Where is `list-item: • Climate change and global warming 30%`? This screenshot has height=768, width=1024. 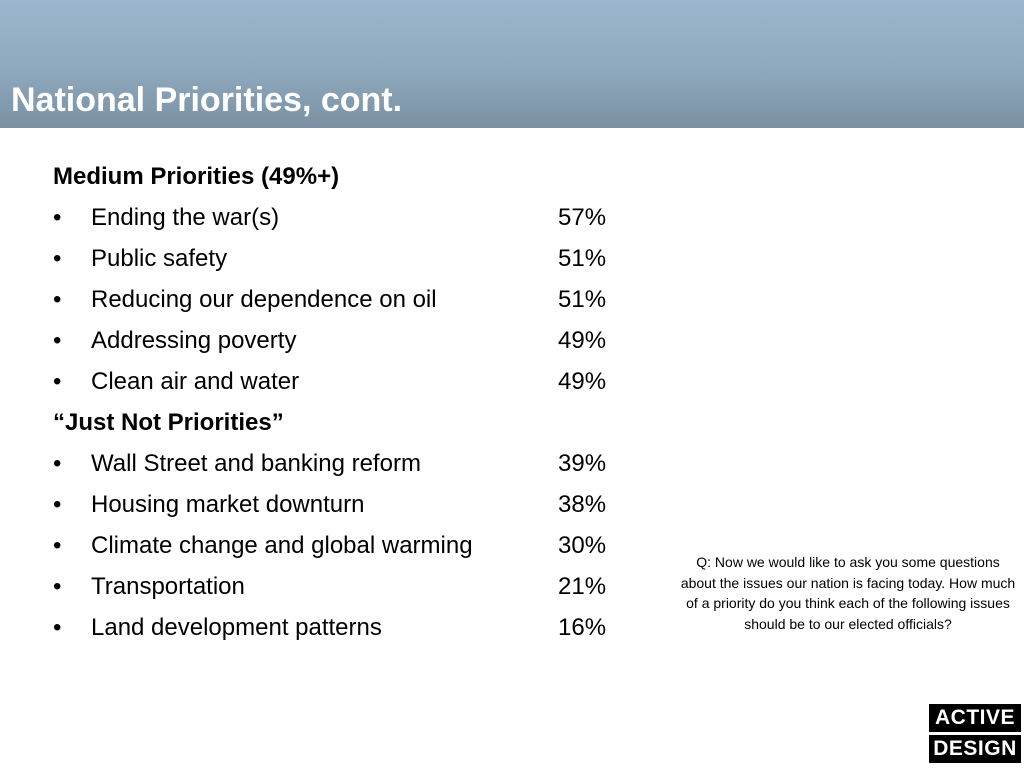
list-item: • Climate change and global warming 30% is located at coordinates (353, 547).